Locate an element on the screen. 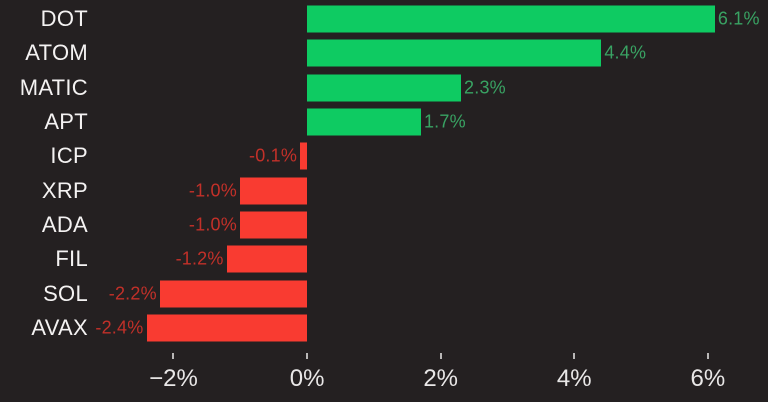 The width and height of the screenshot is (768, 402). bar-xrp is located at coordinates (274, 191).